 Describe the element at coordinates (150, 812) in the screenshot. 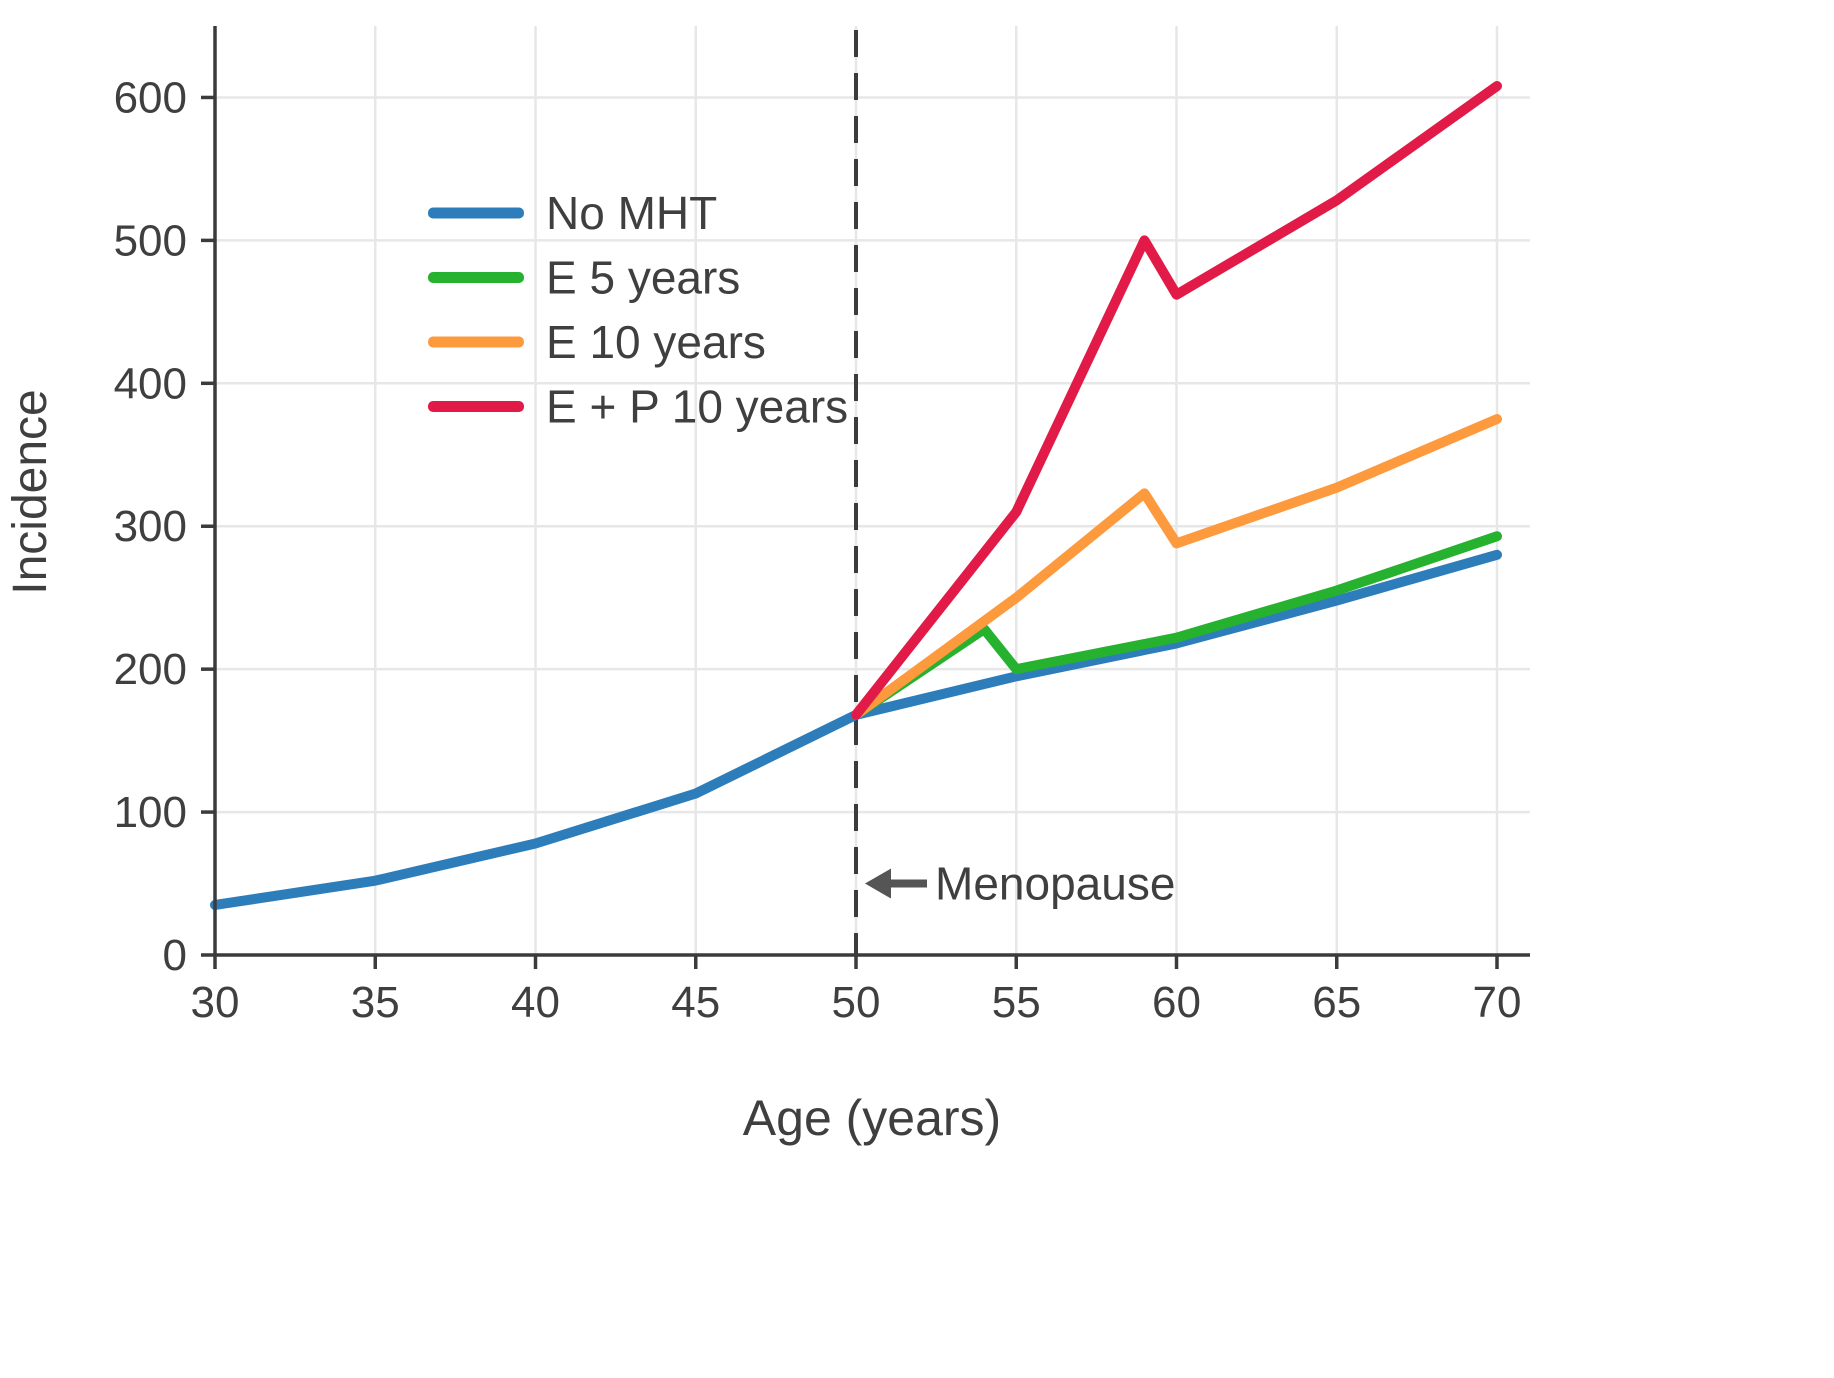

I see `y-tick-label: 100` at that location.